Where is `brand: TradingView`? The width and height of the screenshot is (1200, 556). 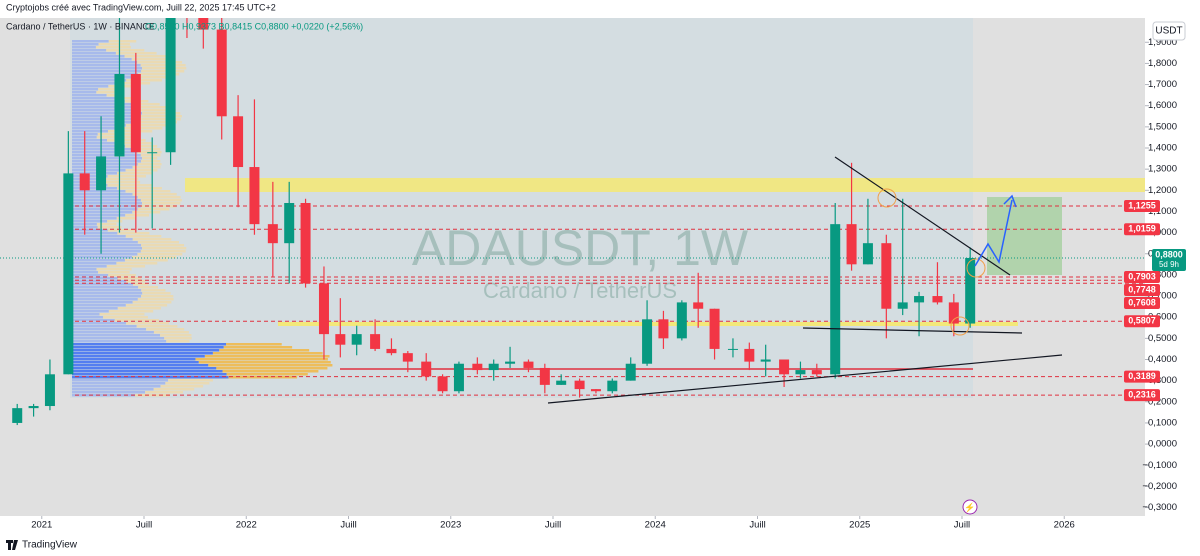
brand: TradingView is located at coordinates (50, 545).